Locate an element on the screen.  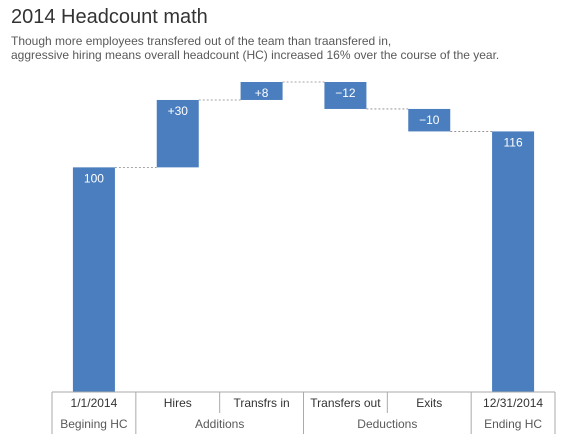
category-label-transfers-out: Transfers out is located at coordinates (345, 403).